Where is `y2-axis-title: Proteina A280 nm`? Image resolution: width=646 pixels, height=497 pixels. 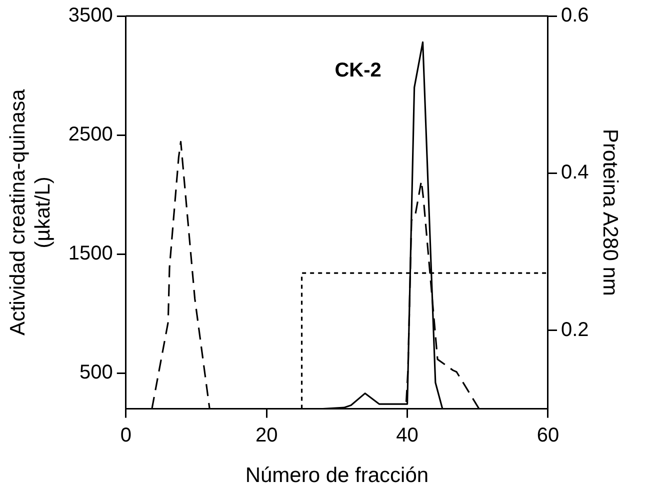 y2-axis-title: Proteina A280 nm is located at coordinates (610, 212).